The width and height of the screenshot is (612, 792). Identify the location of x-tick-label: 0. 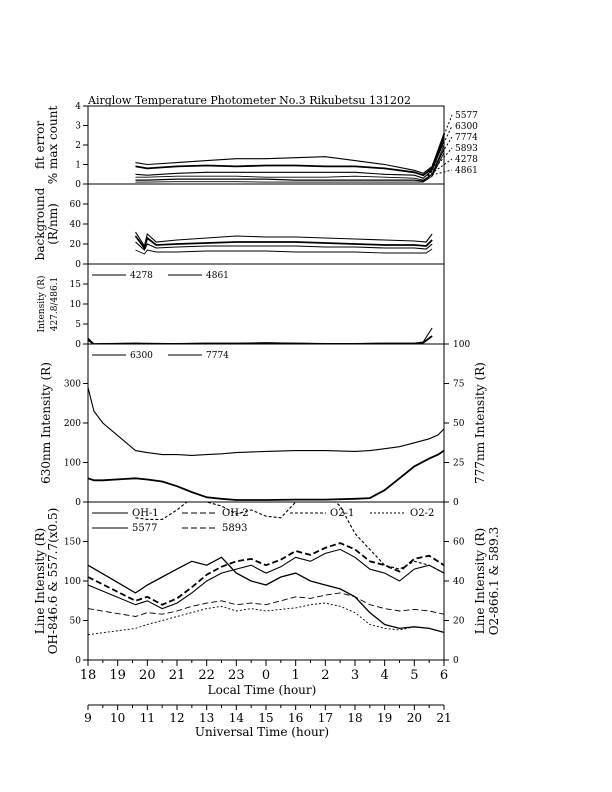
(266, 675).